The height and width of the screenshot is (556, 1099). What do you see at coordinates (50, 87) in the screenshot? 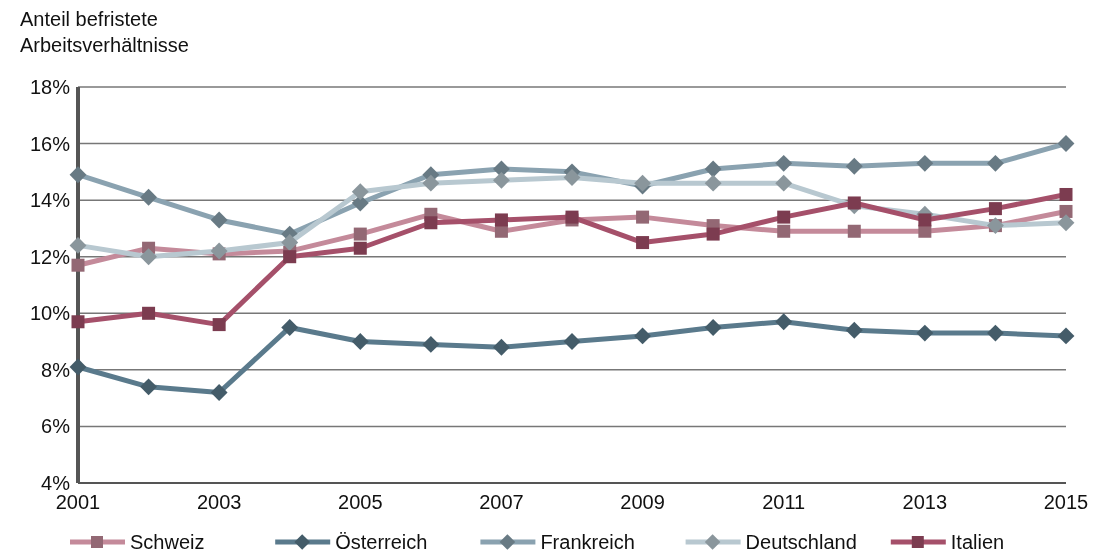
I see `y-tick-label: 18%` at bounding box center [50, 87].